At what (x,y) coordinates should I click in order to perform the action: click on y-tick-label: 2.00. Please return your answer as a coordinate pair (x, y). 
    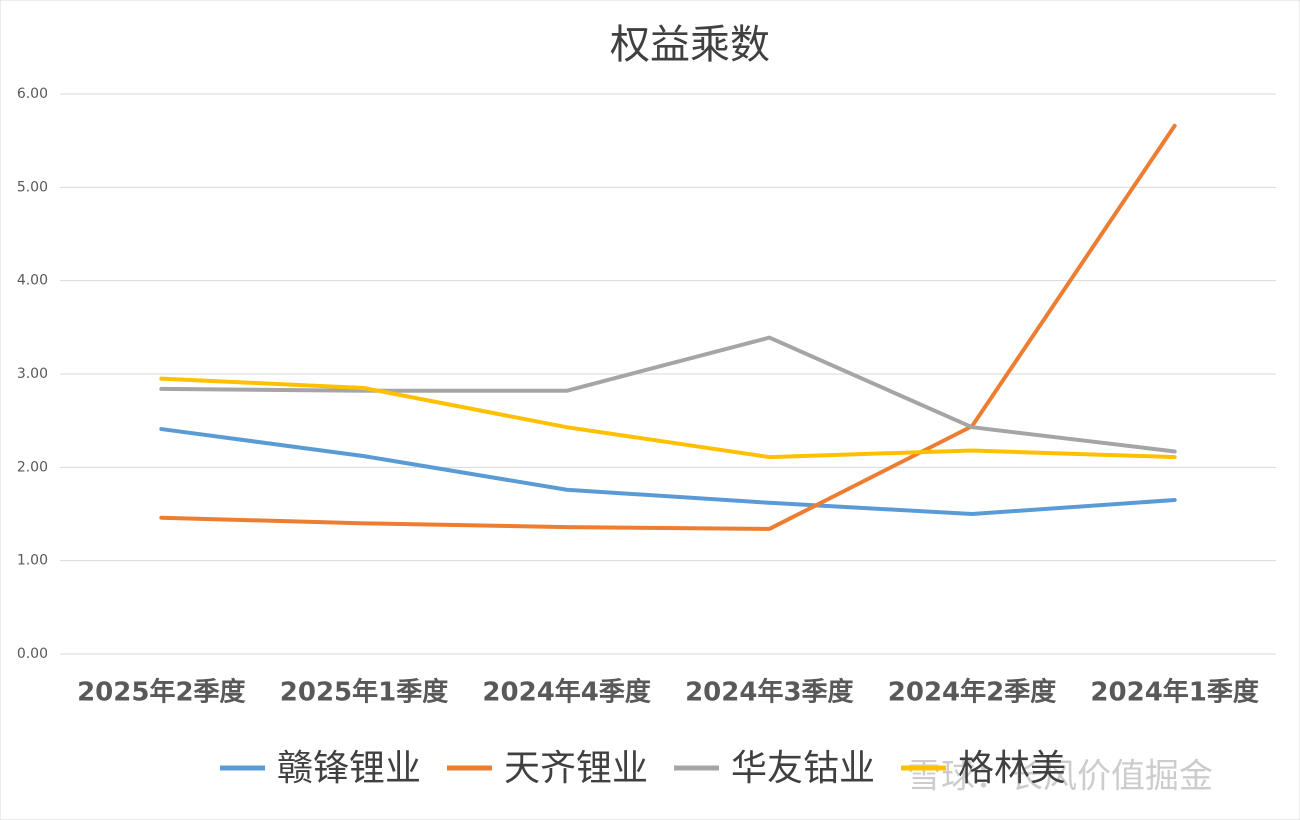
    Looking at the image, I should click on (32, 467).